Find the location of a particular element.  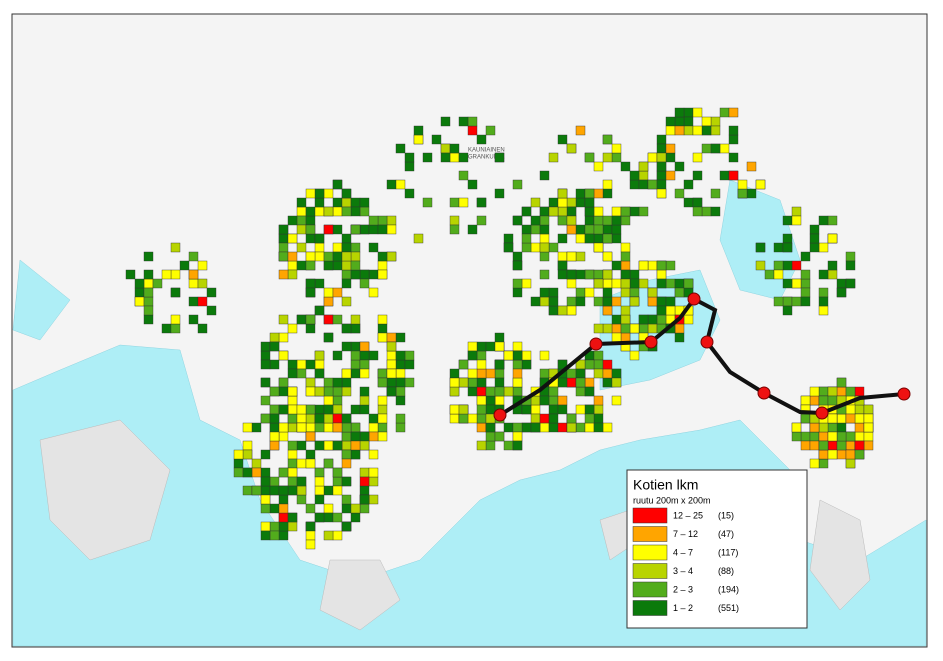

legend-title: Kotien lkm is located at coordinates (665, 485).